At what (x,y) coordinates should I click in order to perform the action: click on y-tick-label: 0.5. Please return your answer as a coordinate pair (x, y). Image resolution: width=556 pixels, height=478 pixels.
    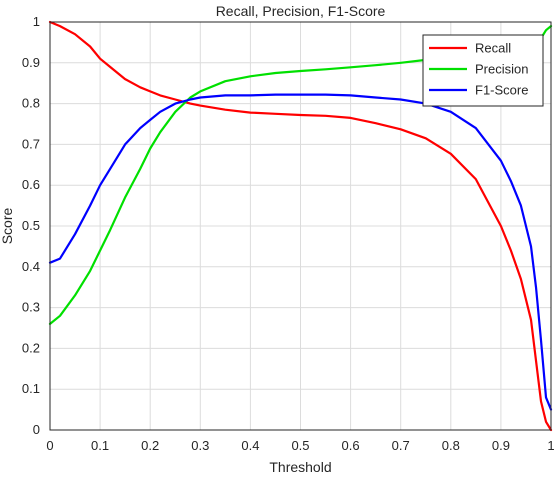
    Looking at the image, I should click on (31, 225).